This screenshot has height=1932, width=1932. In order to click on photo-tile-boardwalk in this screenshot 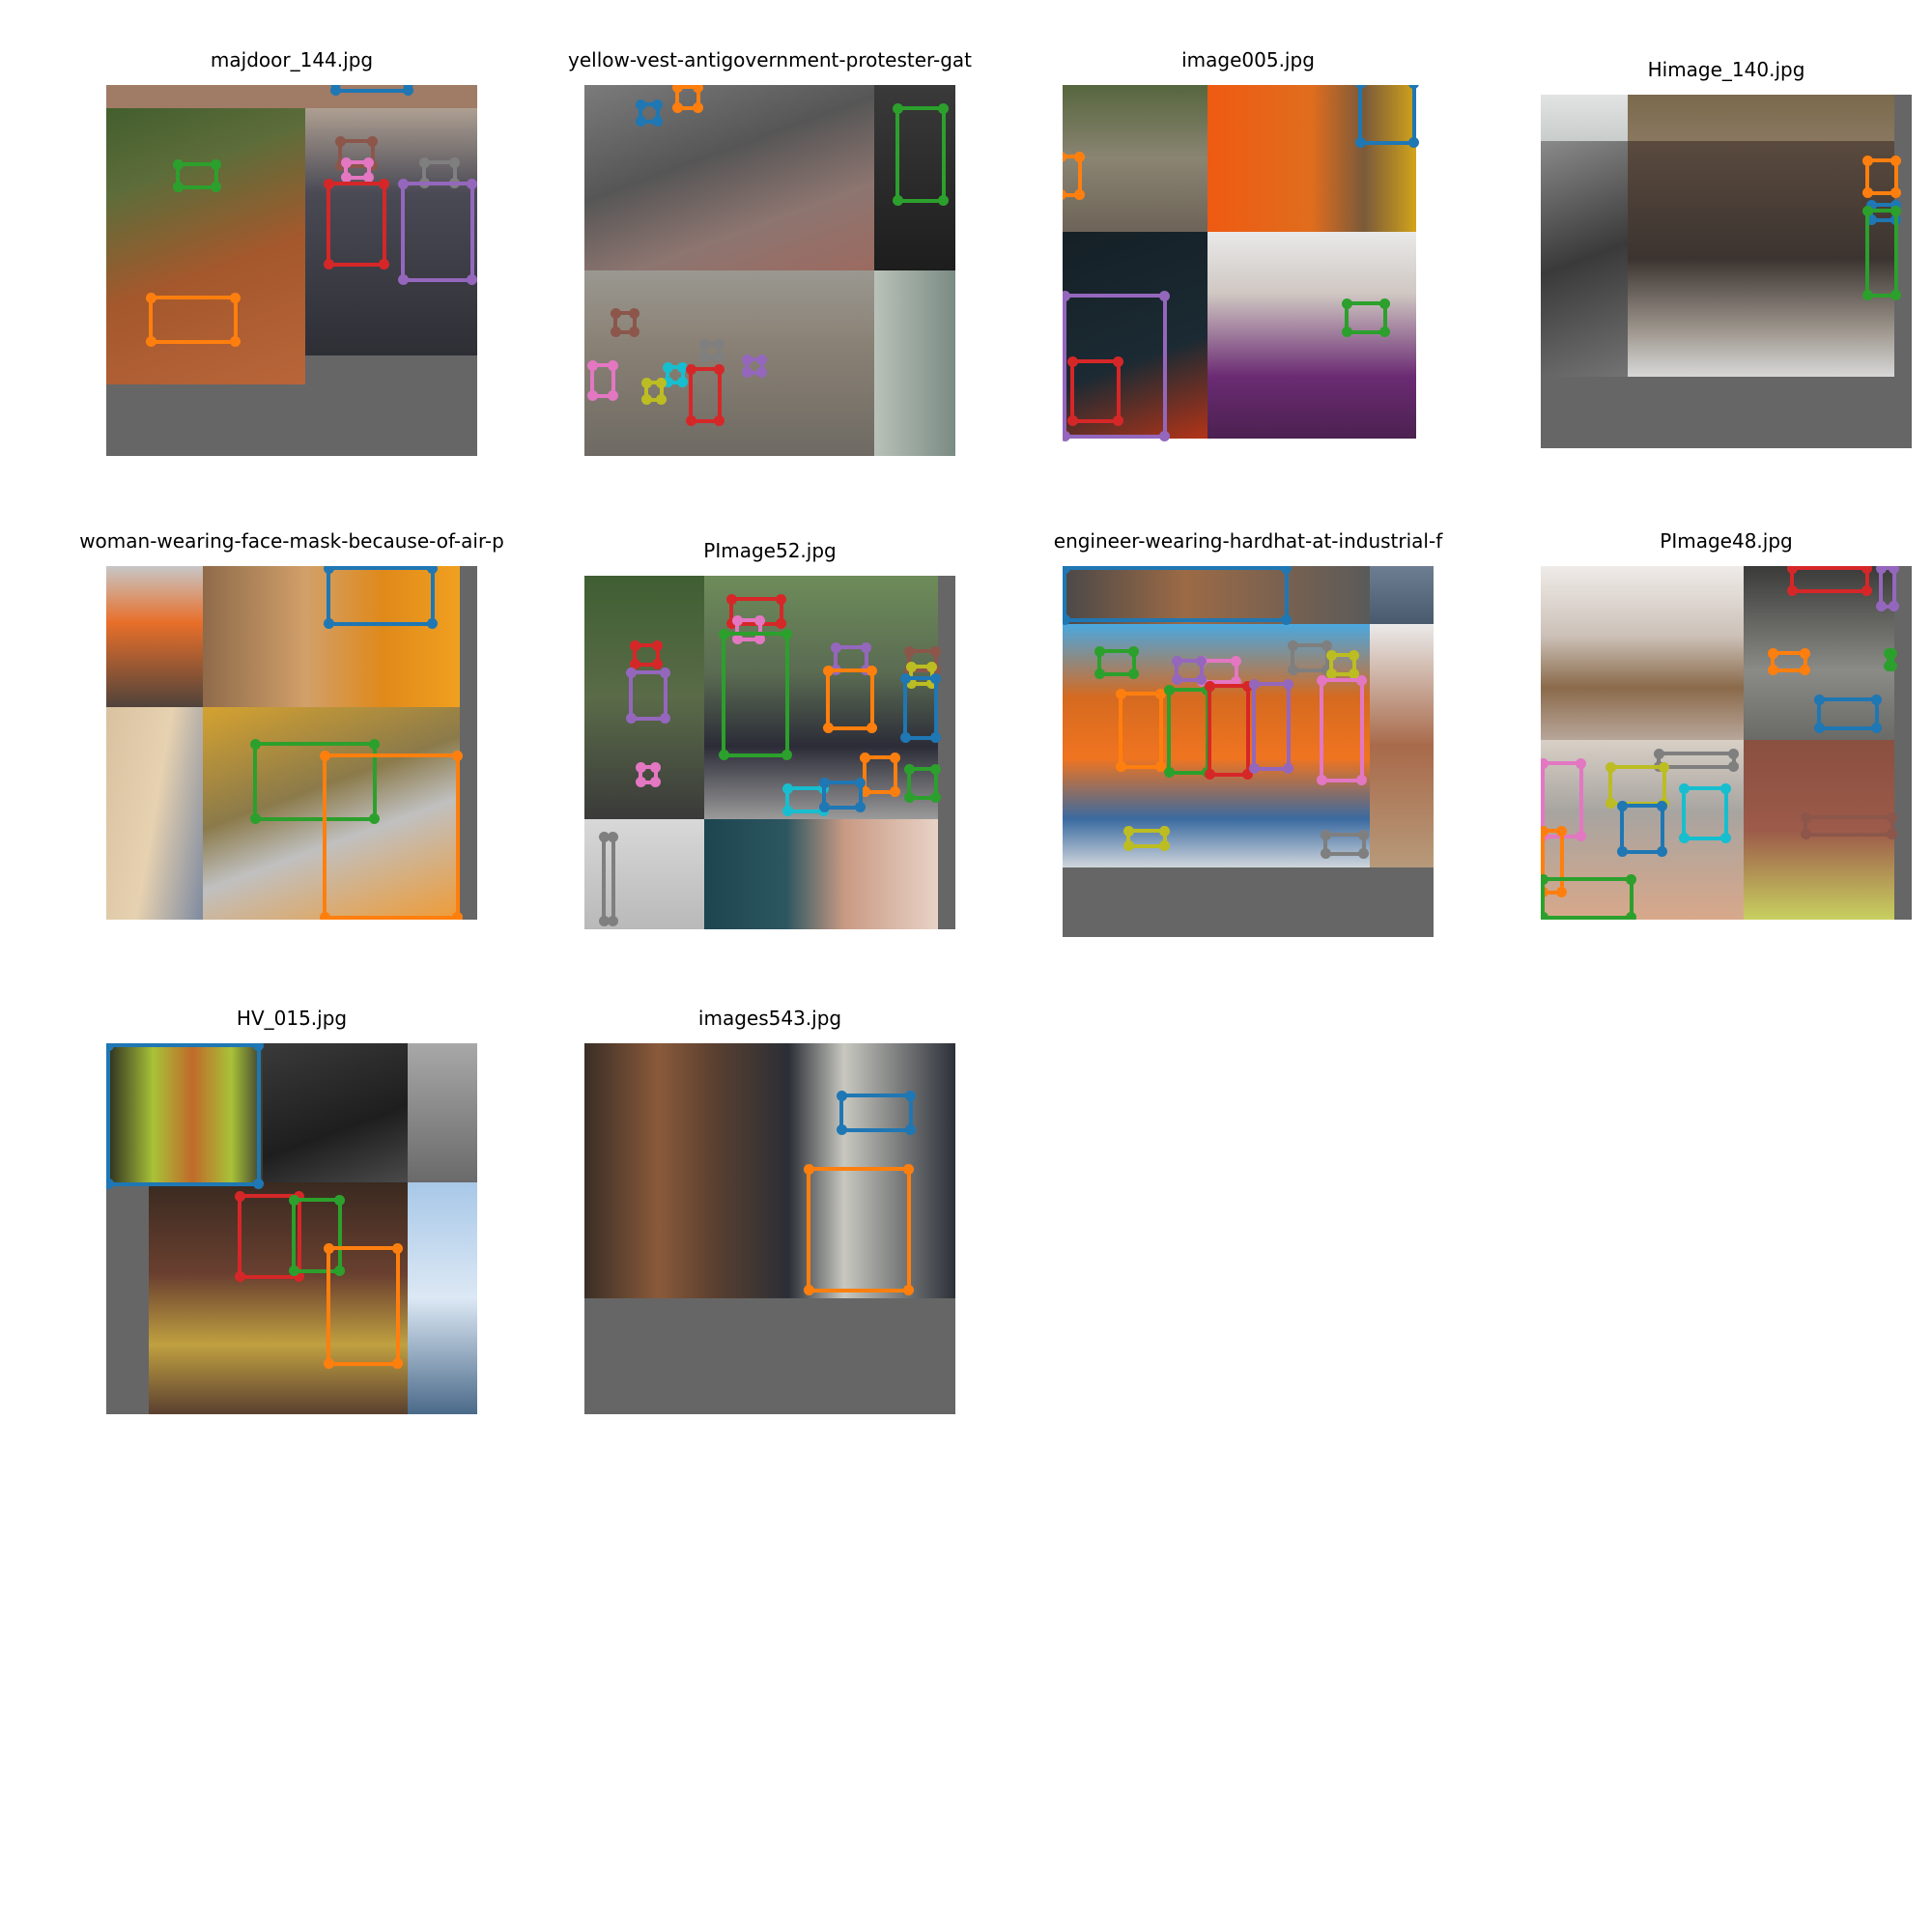, I will do `click(1135, 158)`.